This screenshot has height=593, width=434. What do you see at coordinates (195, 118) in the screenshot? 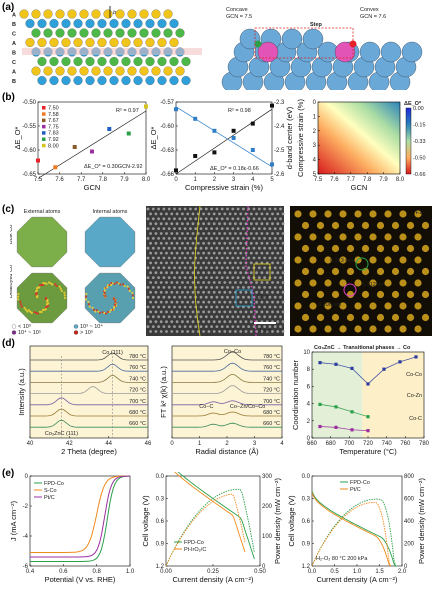
I see `dband-point` at bounding box center [195, 118].